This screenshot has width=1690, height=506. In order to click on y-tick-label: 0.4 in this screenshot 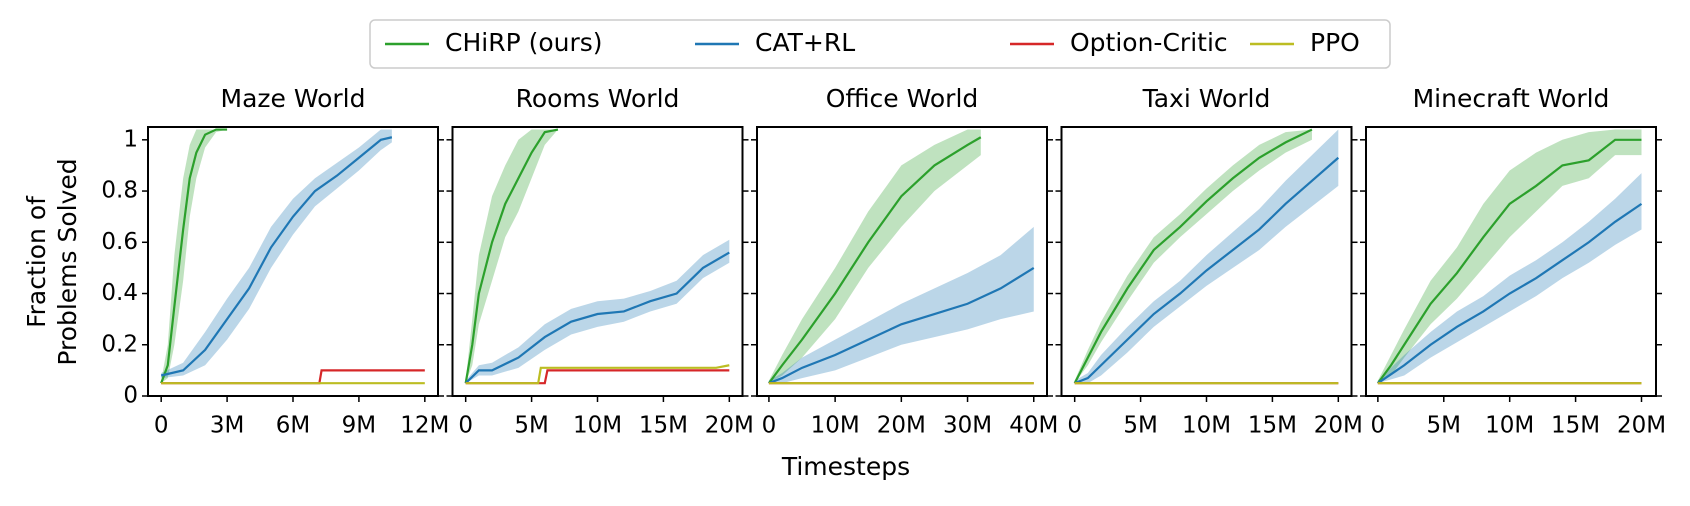, I will do `click(119, 293)`.